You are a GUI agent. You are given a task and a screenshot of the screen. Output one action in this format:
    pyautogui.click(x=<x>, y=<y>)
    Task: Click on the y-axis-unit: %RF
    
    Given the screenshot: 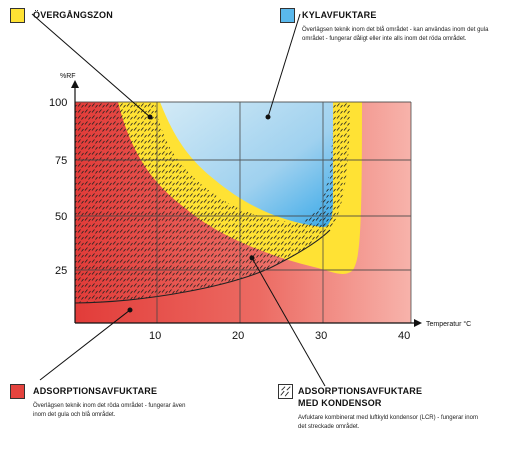 What is the action you would take?
    pyautogui.click(x=68, y=76)
    